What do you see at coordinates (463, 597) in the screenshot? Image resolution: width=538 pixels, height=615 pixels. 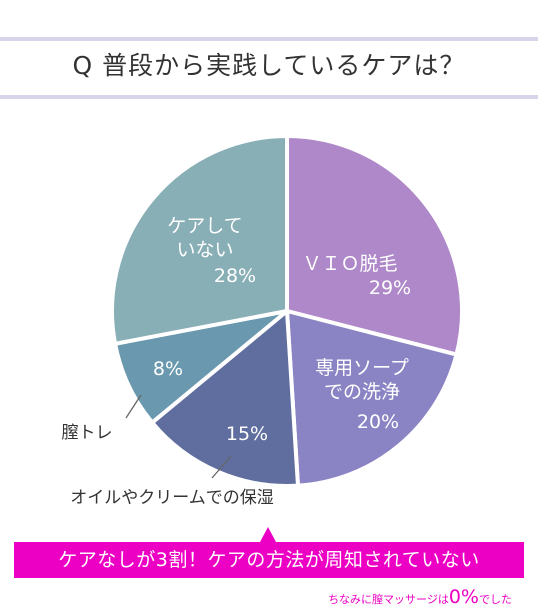 I see `footnote-value: 0%` at bounding box center [463, 597].